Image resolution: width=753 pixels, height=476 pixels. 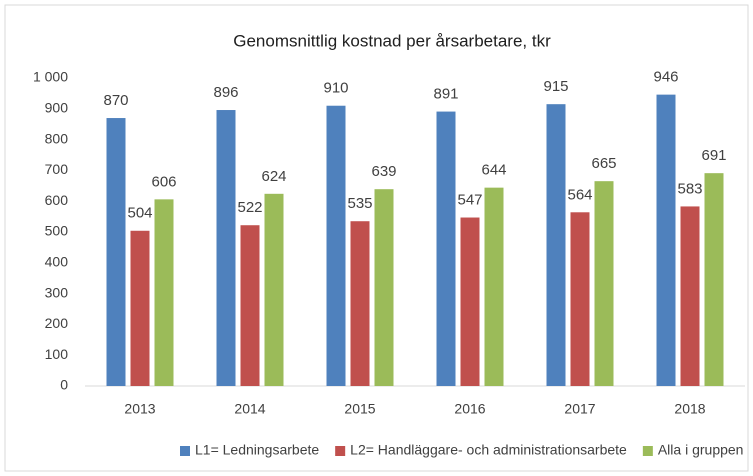 I want to click on data-label: 639, so click(x=383, y=171).